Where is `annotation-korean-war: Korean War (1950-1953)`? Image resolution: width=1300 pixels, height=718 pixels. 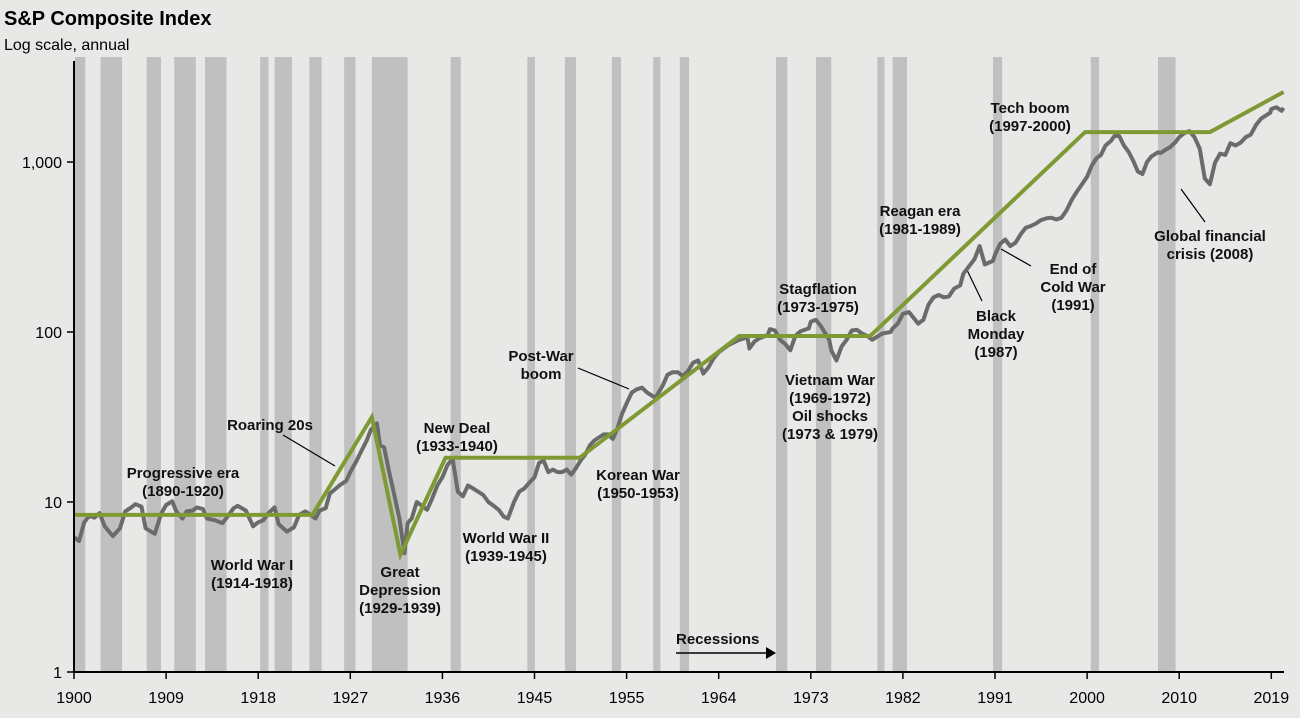 annotation-korean-war: Korean War (1950-1953) is located at coordinates (638, 484).